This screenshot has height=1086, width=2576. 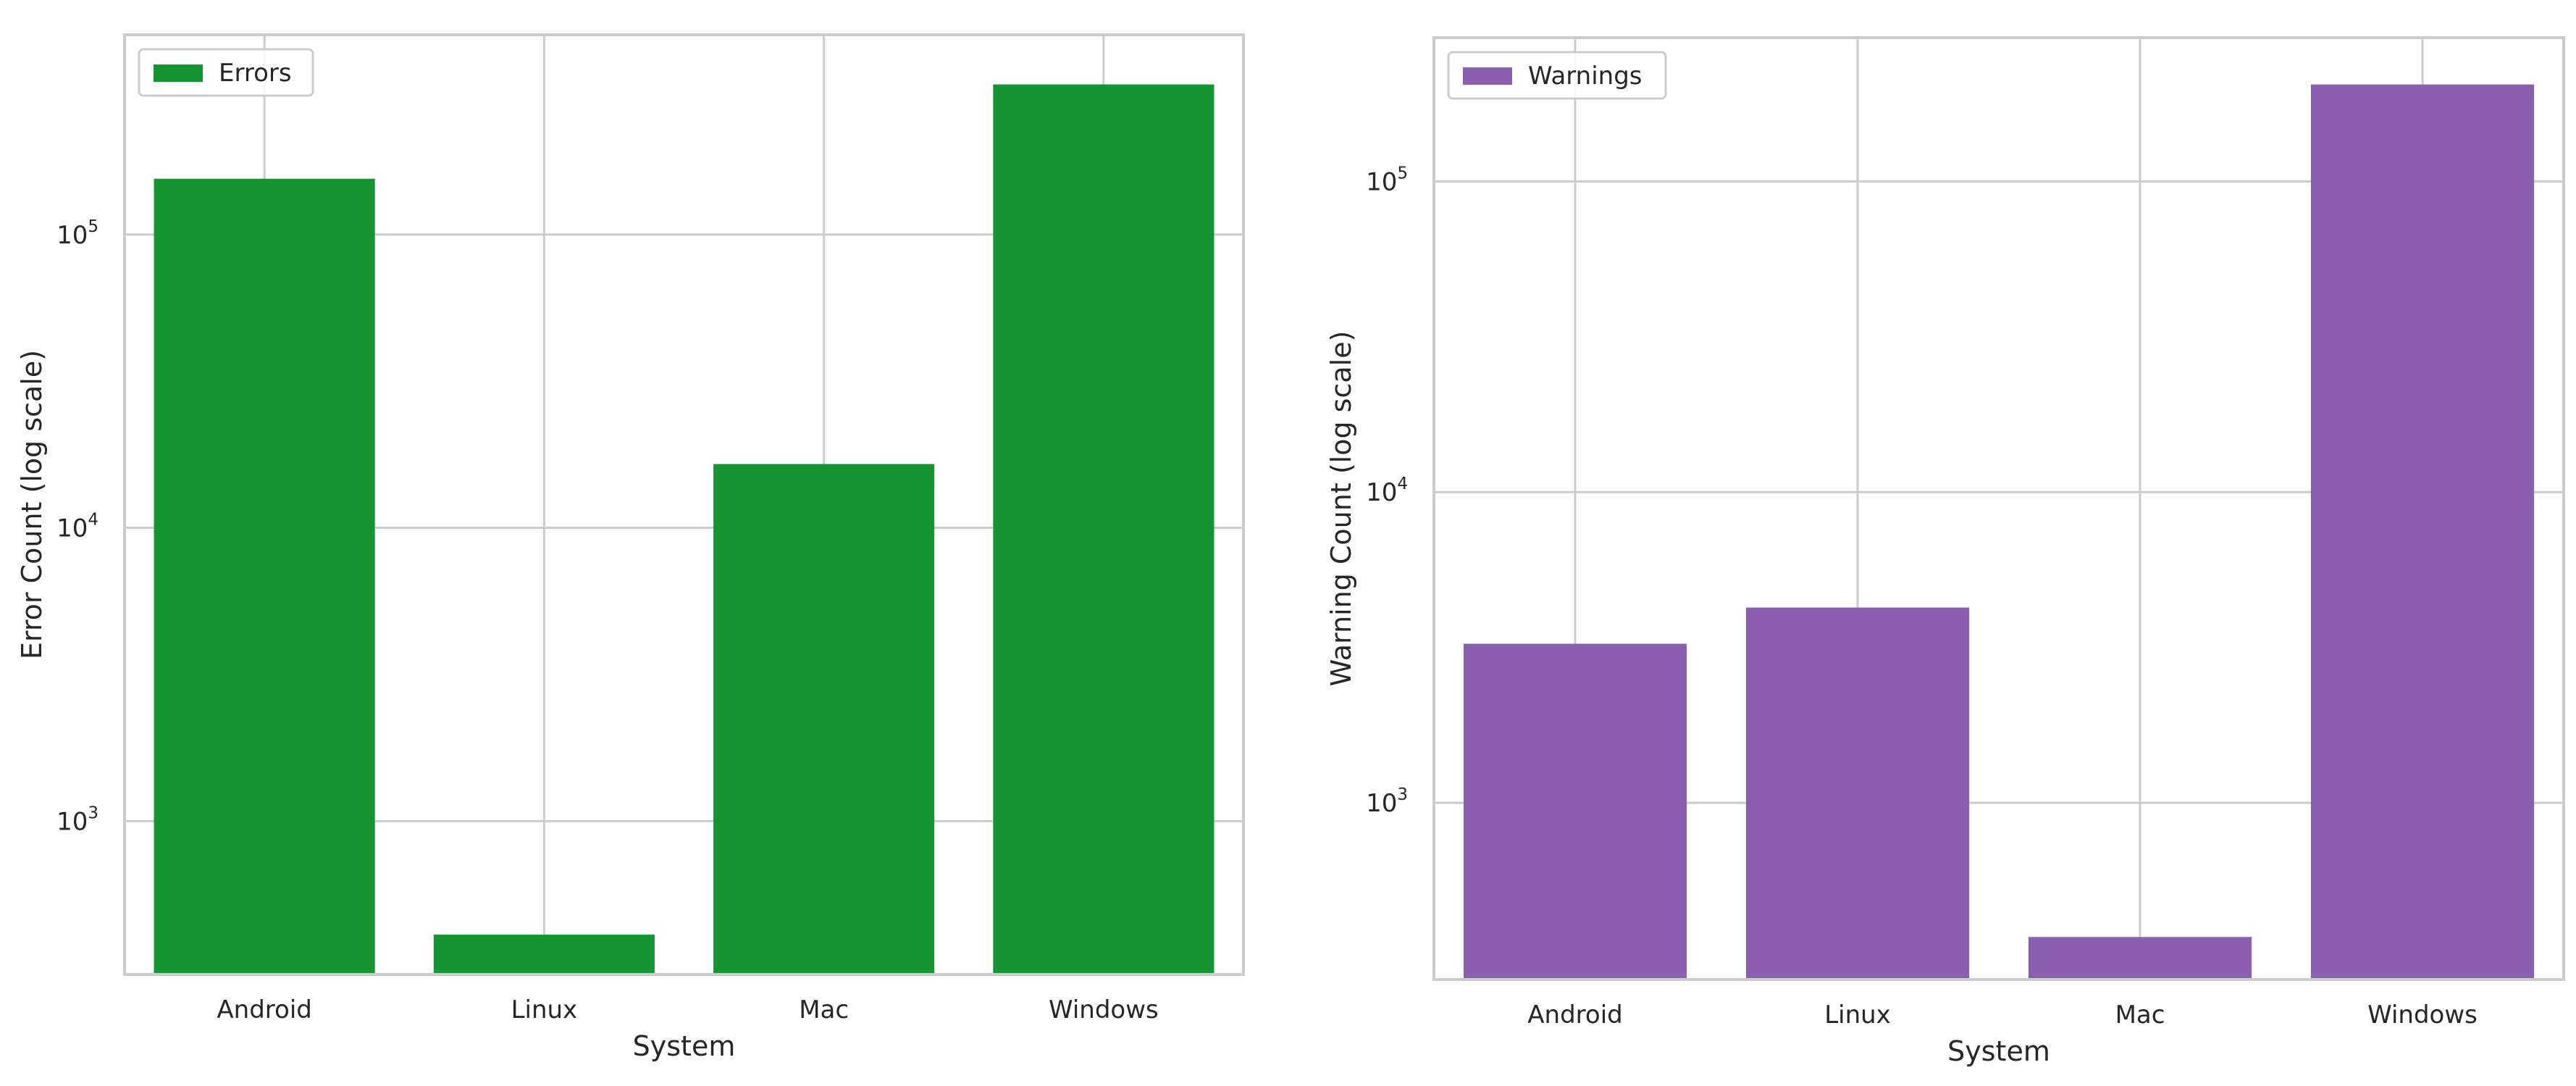 I want to click on y-axis-label: Error Count (log scale), so click(x=32, y=504).